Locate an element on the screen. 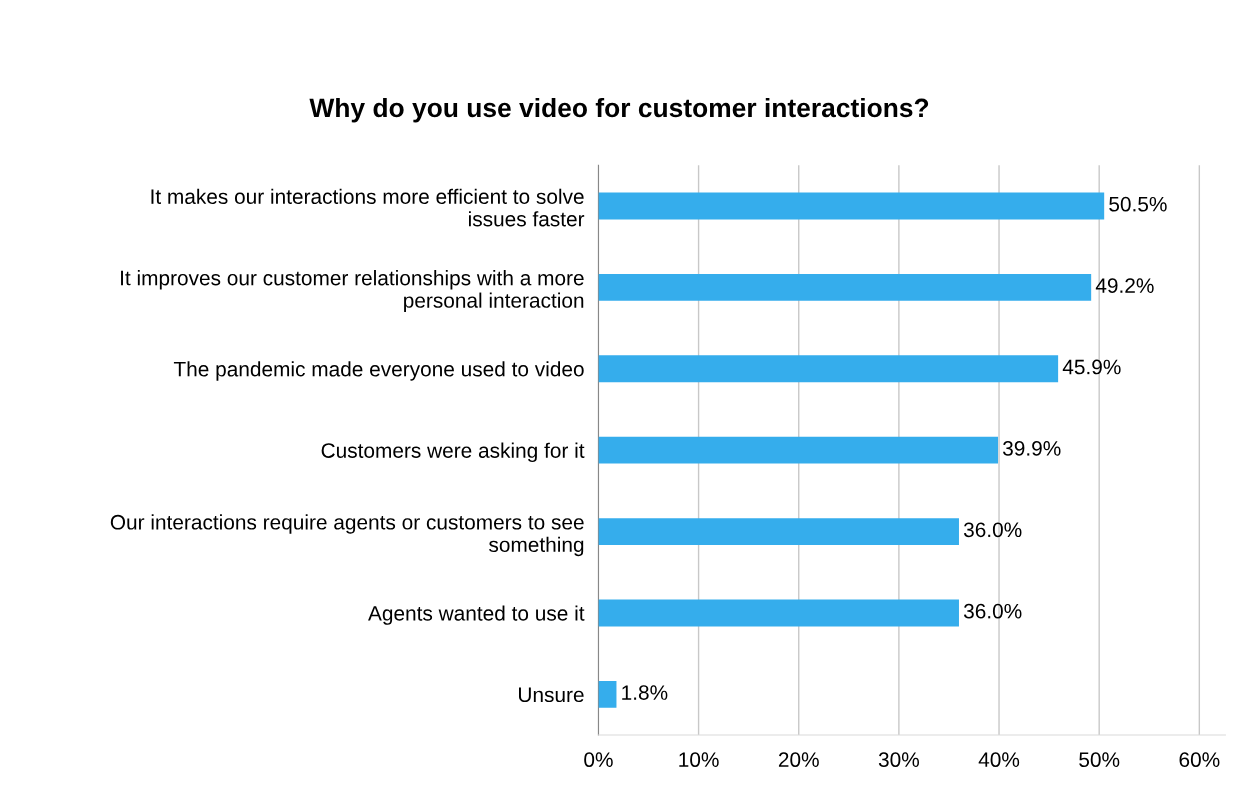 This screenshot has width=1239, height=787. x-tick-label: 30% is located at coordinates (898, 760).